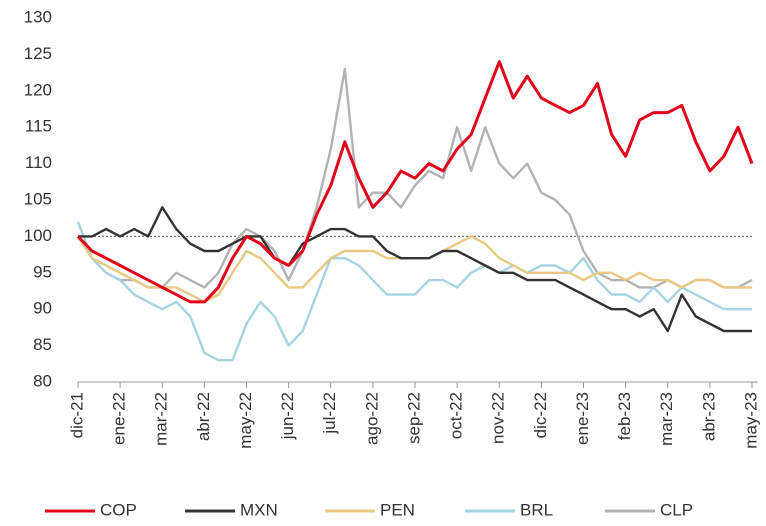 This screenshot has height=526, width=766. I want to click on x-tick-label: may-22, so click(245, 420).